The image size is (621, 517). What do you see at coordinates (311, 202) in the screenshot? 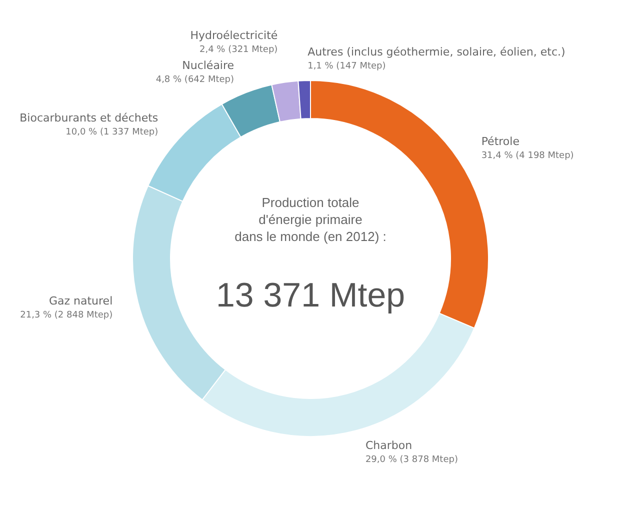
I see `text: Production totale` at bounding box center [311, 202].